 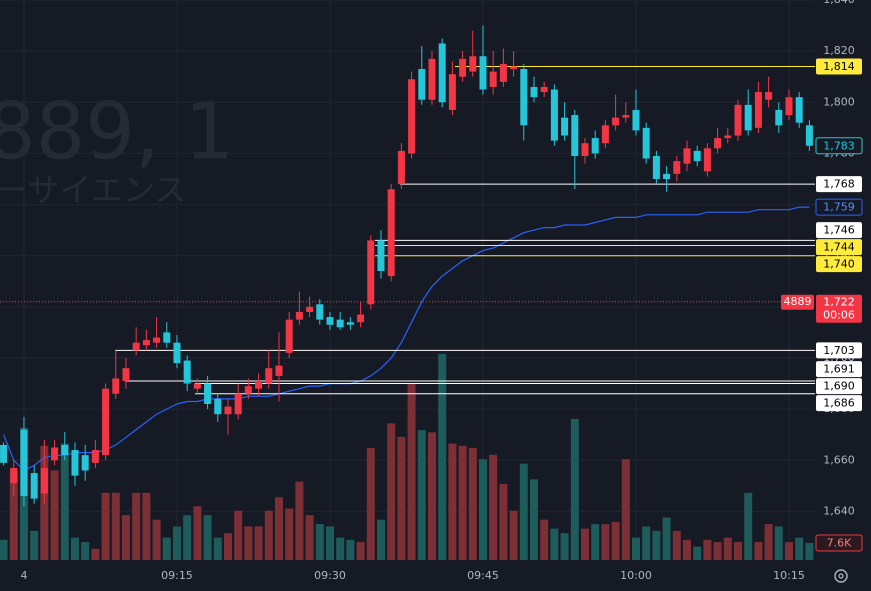 I want to click on volume-label-box, so click(x=839, y=543).